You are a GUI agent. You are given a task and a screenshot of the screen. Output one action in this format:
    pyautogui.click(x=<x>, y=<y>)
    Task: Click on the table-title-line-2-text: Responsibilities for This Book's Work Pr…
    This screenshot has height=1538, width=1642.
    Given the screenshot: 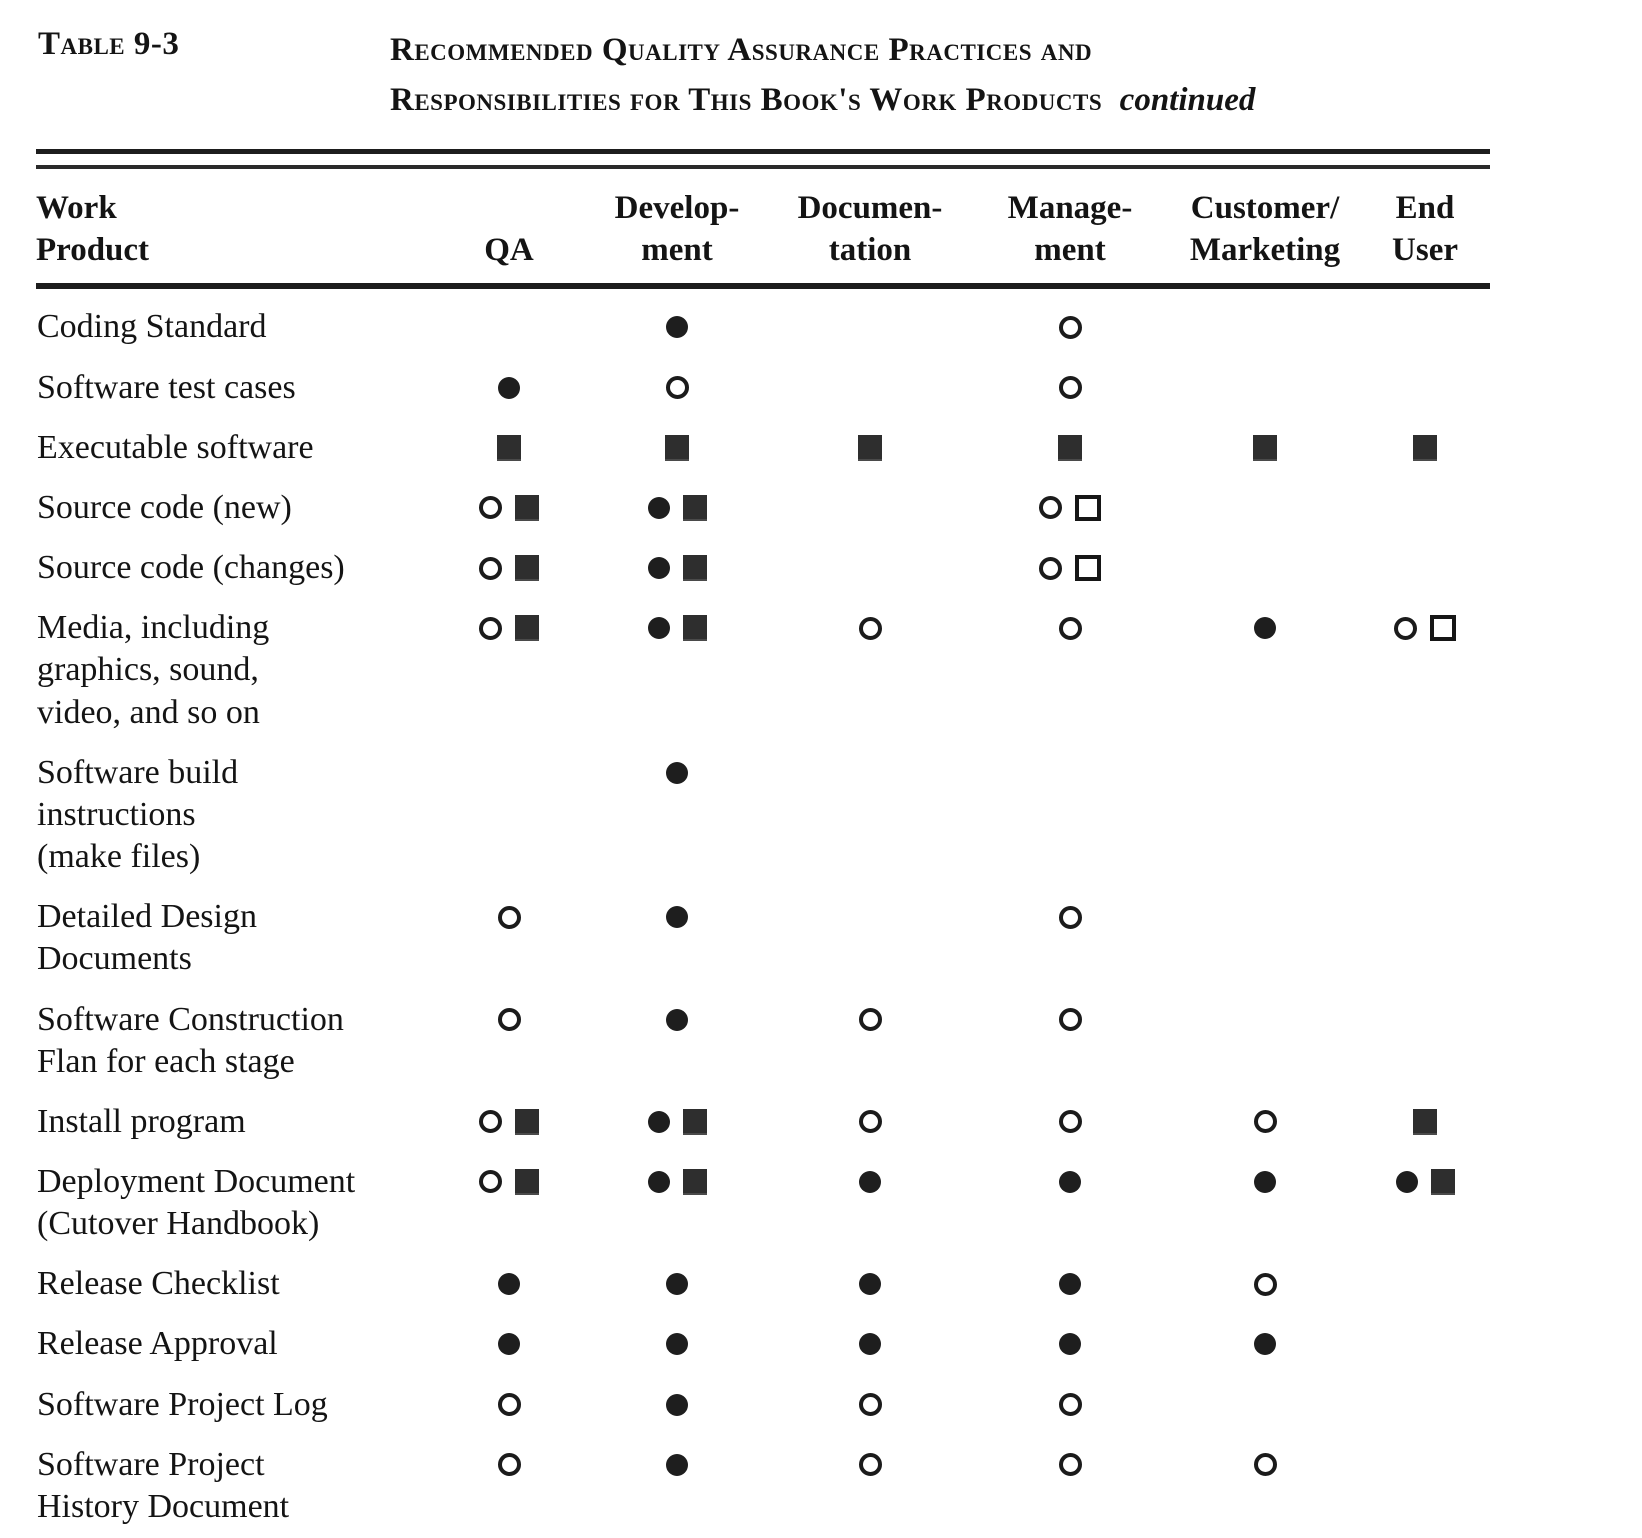 What is the action you would take?
    pyautogui.click(x=746, y=99)
    